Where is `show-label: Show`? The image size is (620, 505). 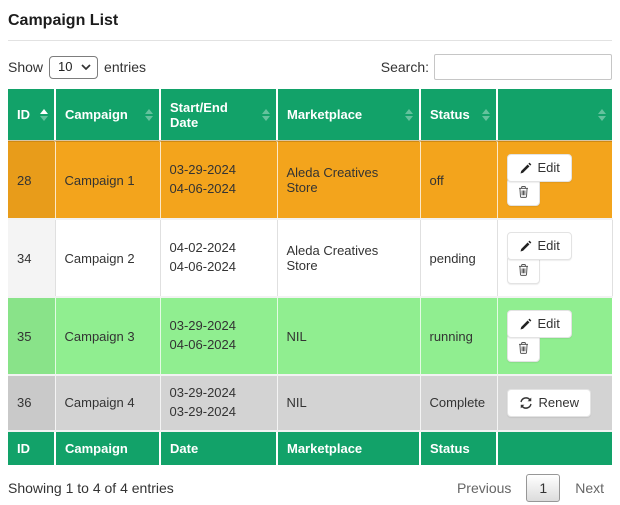
show-label: Show is located at coordinates (26, 67).